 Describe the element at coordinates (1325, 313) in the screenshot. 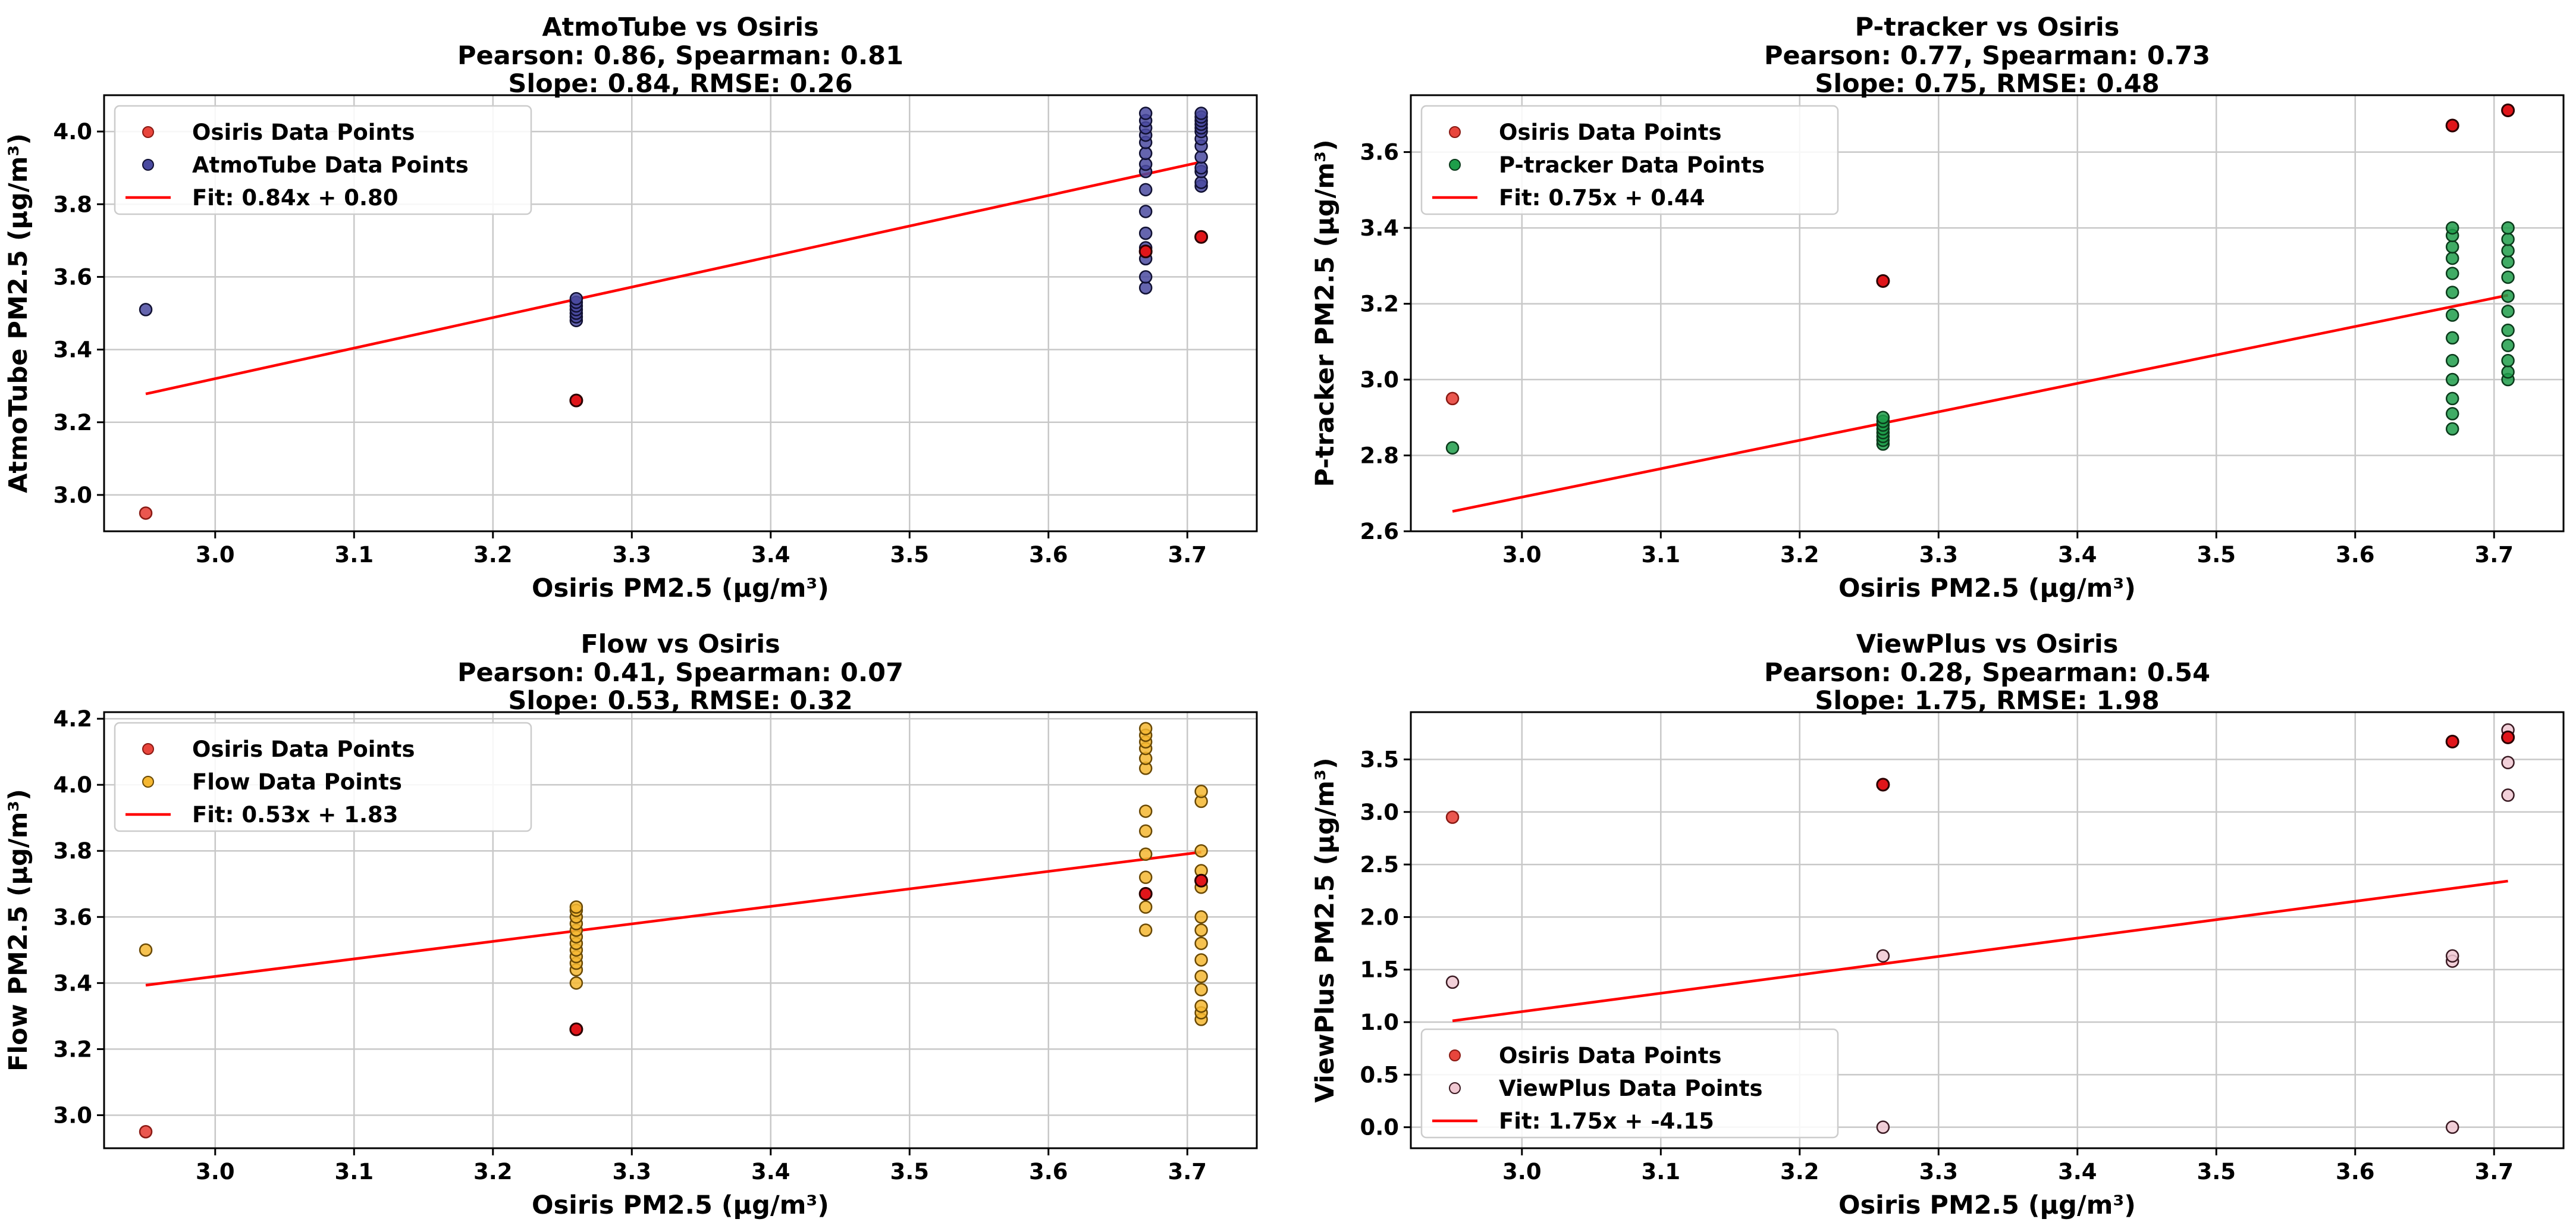

I see `y-axis-label: P-tracker PM2.5 (µg/m³)` at that location.